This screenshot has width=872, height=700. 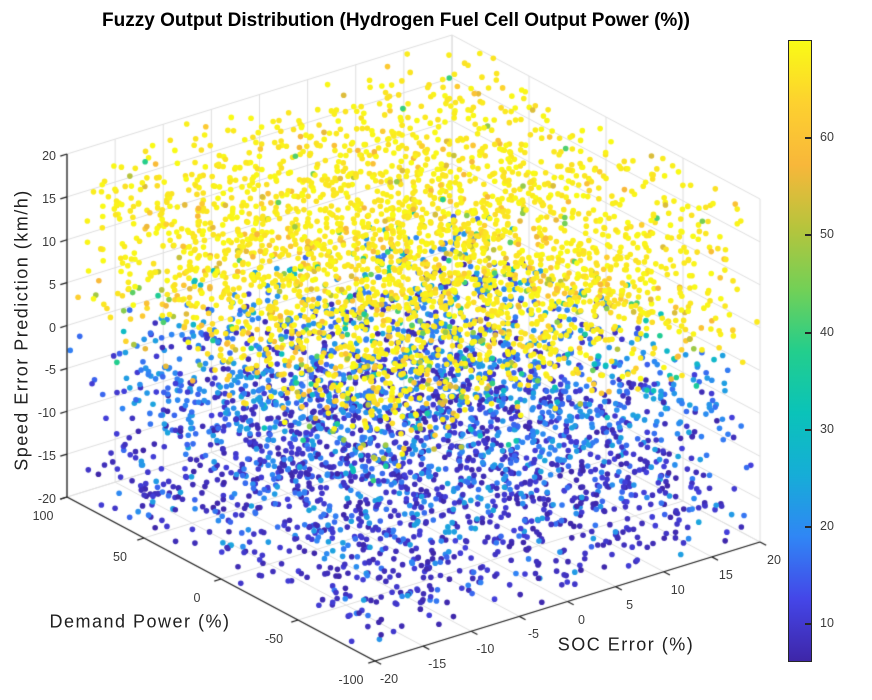 What do you see at coordinates (49, 198) in the screenshot?
I see `z-tick-label: 15` at bounding box center [49, 198].